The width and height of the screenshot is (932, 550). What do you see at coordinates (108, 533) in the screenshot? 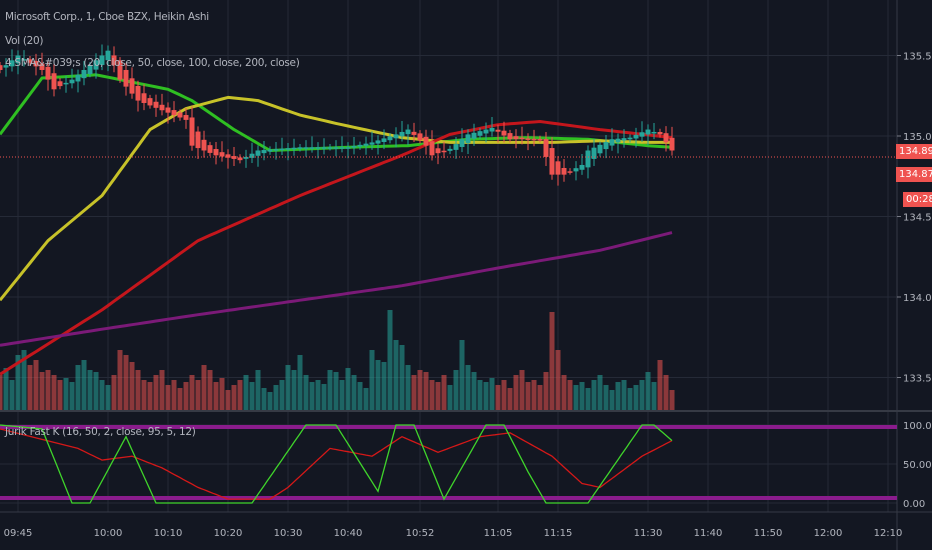
I see `time-tick-label: 10:00` at bounding box center [108, 533].